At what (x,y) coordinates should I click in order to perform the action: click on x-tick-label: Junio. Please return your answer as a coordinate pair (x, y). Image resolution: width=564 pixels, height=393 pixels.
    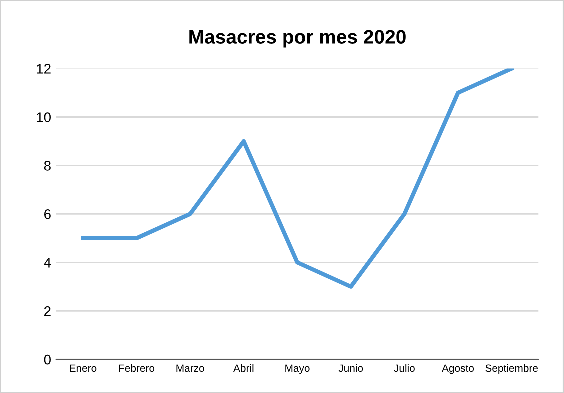
    Looking at the image, I should click on (351, 368).